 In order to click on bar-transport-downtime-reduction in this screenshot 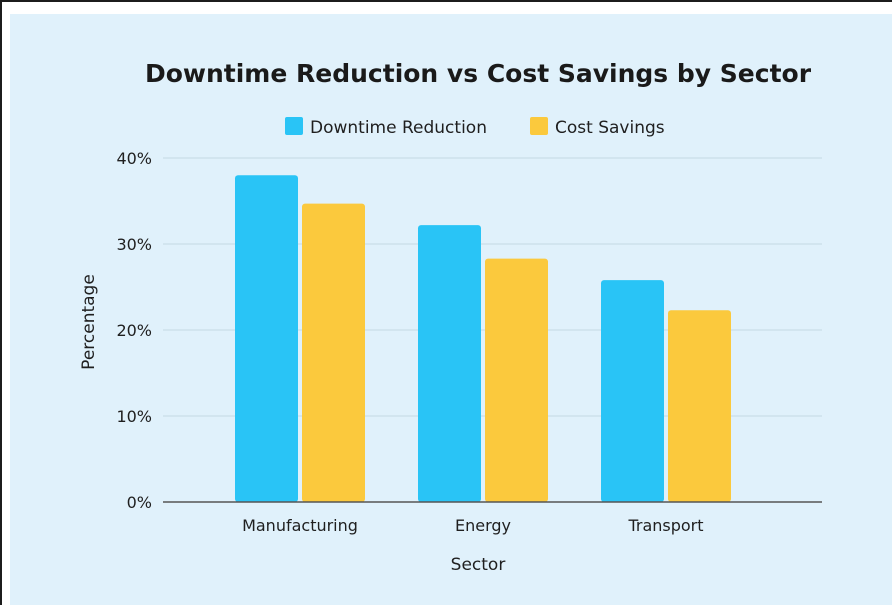, I will do `click(632, 391)`.